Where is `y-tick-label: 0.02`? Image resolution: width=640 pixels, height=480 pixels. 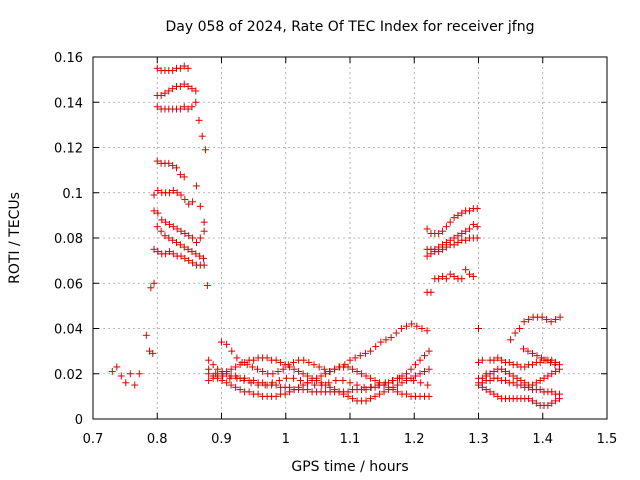 y-tick-label: 0.02 is located at coordinates (68, 375).